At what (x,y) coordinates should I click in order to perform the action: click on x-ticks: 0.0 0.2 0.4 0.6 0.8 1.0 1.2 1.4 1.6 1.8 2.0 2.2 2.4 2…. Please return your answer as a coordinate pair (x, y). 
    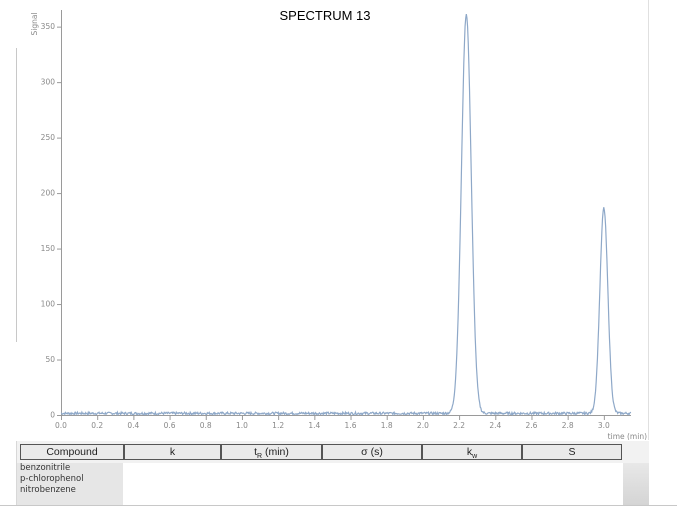
    Looking at the image, I should click on (332, 422).